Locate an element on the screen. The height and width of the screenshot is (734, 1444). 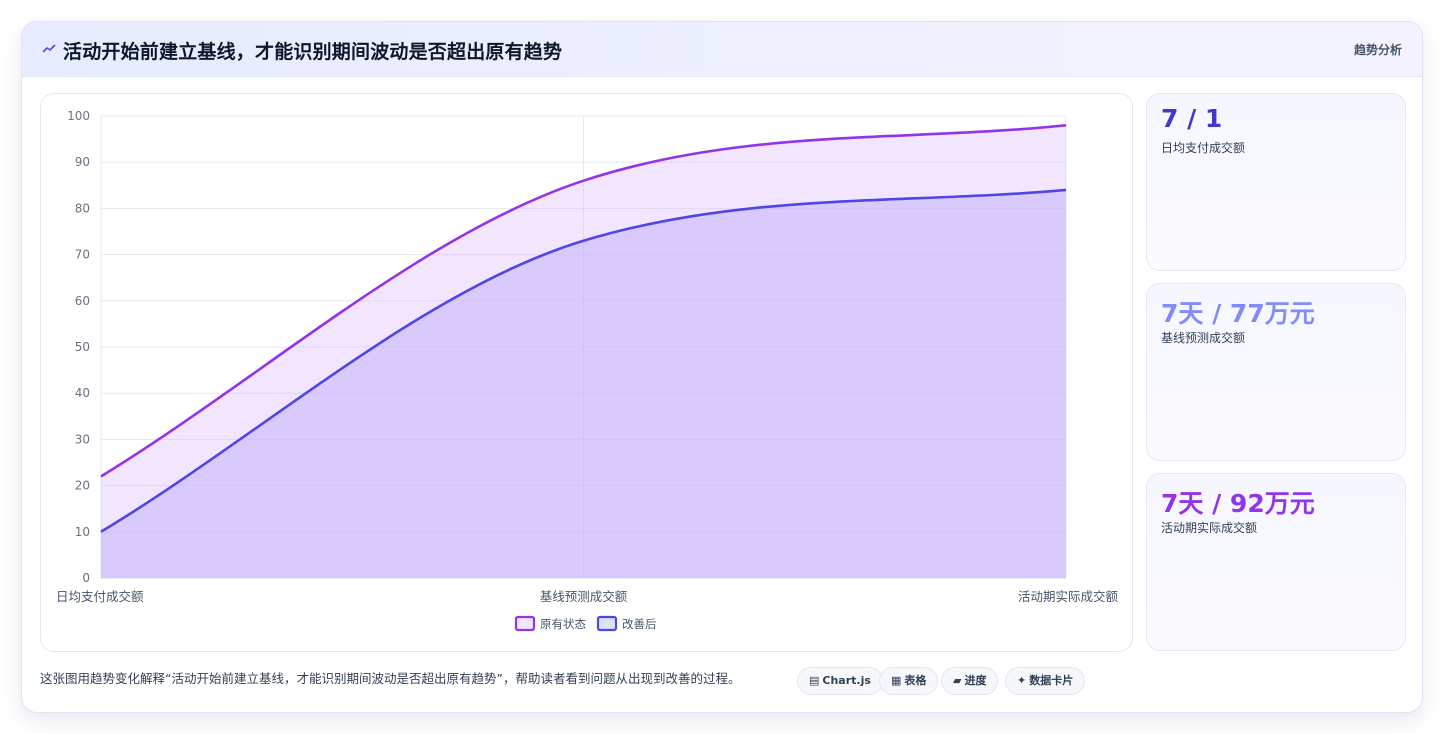
y-tick-label: 30 is located at coordinates (82, 439).